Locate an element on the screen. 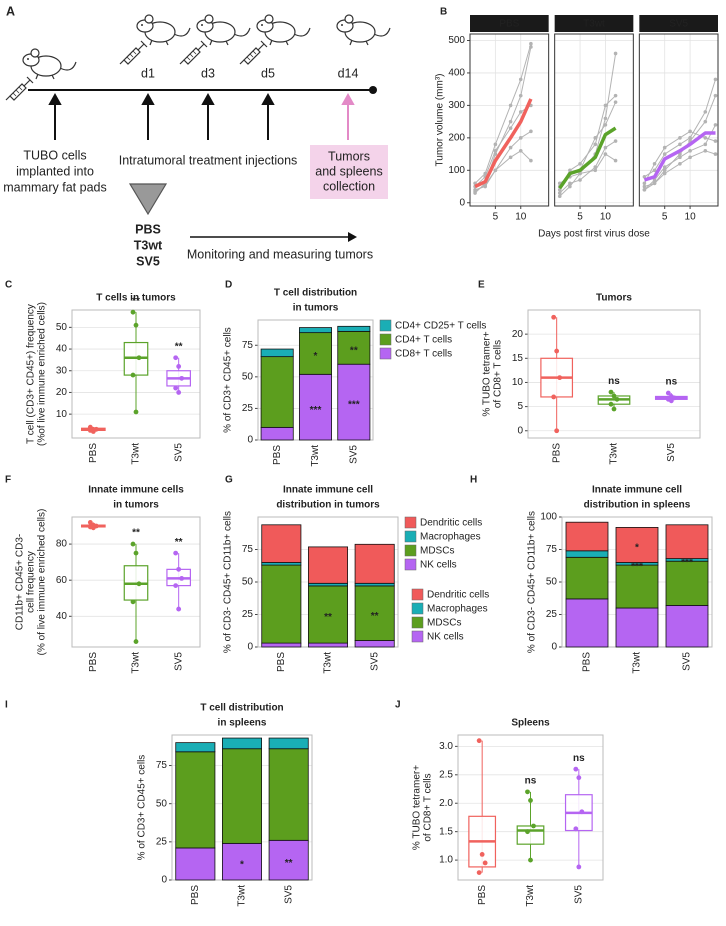 The width and height of the screenshot is (726, 926). monitoring-arrowhead is located at coordinates (352, 237).